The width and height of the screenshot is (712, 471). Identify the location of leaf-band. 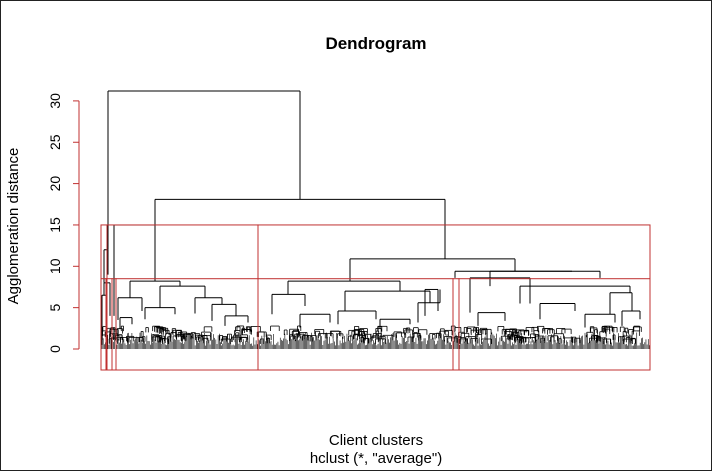
(375, 337).